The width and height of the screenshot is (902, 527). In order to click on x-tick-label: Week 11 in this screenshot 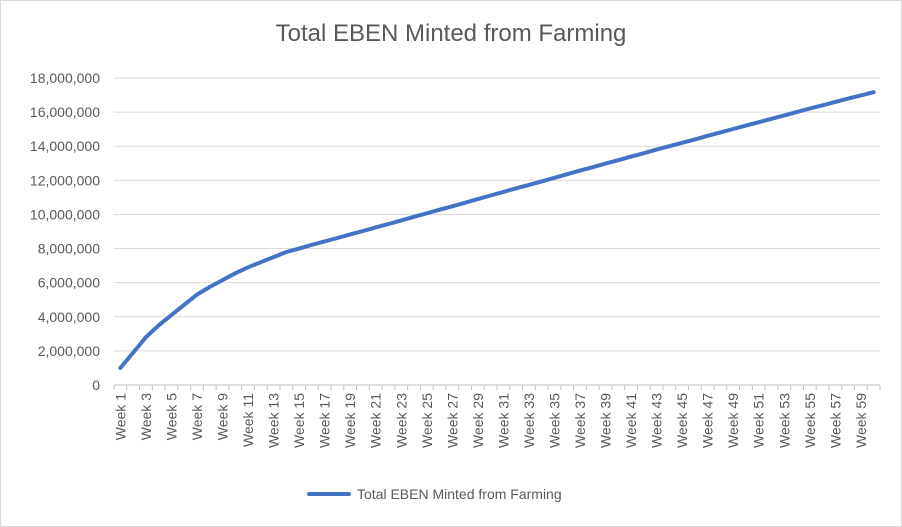, I will do `click(248, 420)`.